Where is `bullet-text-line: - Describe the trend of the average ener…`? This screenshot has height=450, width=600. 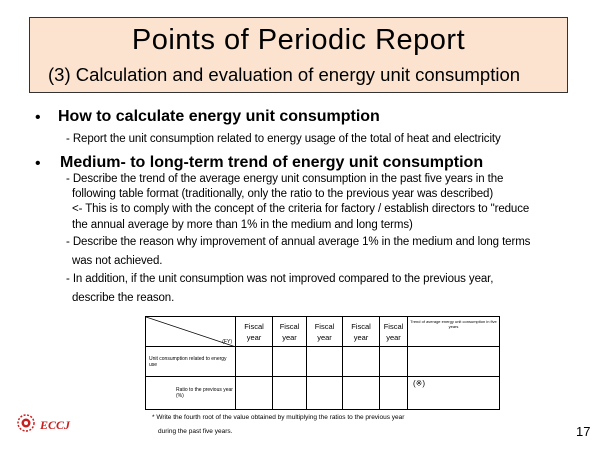
bullet-text-line: - Describe the trend of the average ener… is located at coordinates (285, 179).